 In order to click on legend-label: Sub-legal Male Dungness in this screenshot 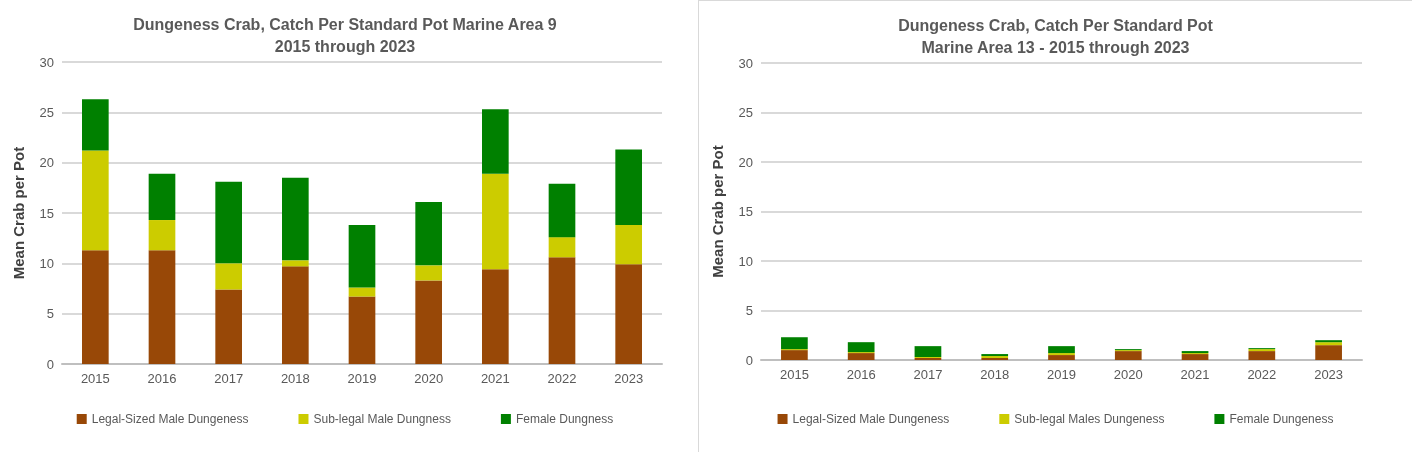, I will do `click(382, 419)`.